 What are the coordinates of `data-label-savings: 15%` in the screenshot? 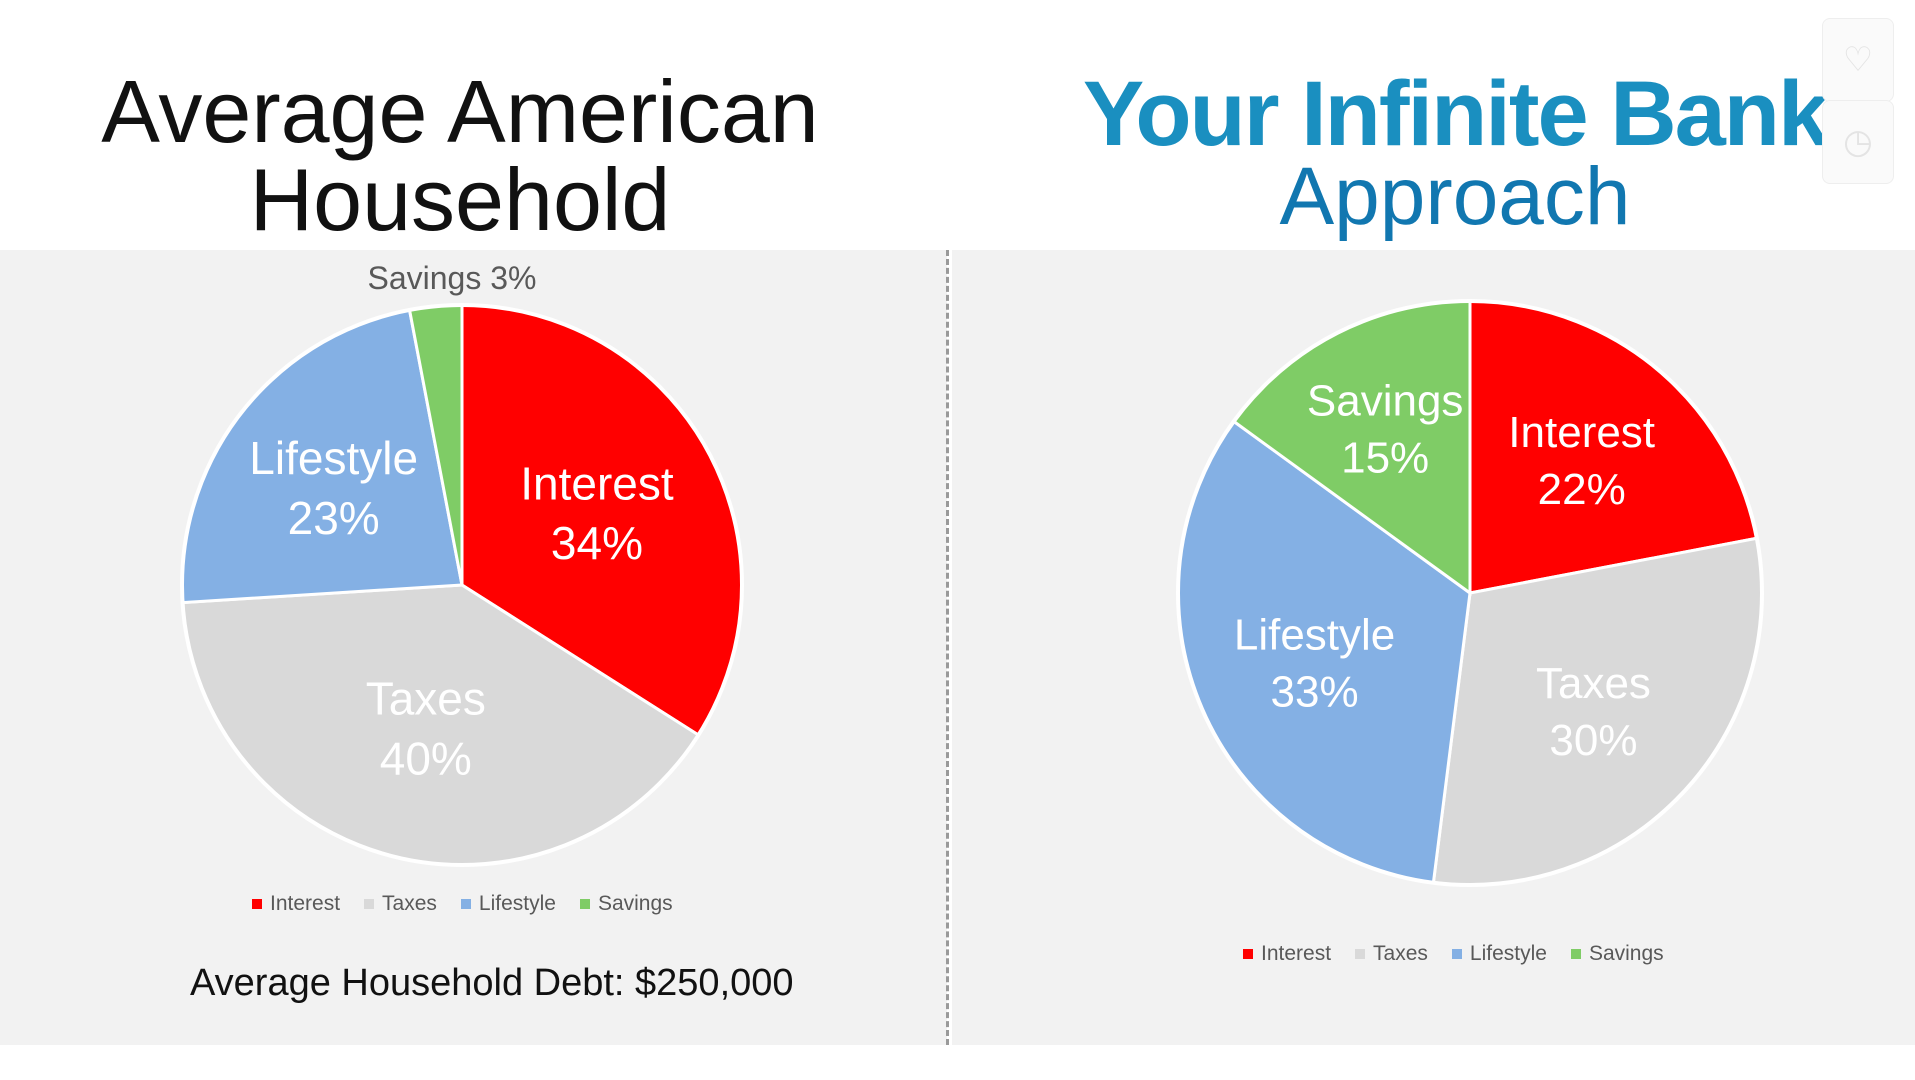 It's located at (1385, 458).